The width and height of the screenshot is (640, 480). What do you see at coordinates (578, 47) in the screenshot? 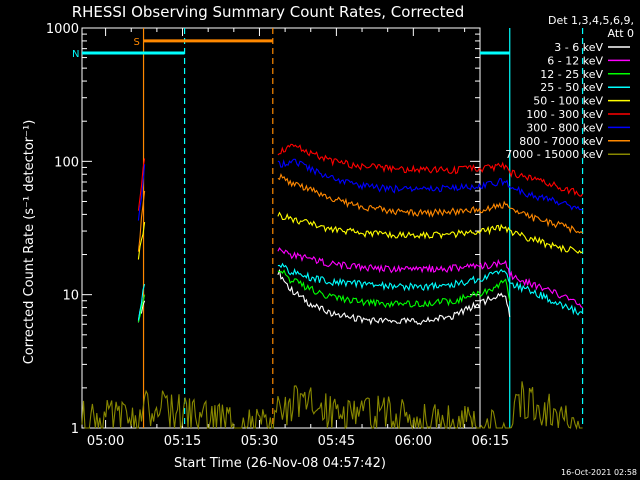
I see `legend-label: 3 - 6 keV` at bounding box center [578, 47].